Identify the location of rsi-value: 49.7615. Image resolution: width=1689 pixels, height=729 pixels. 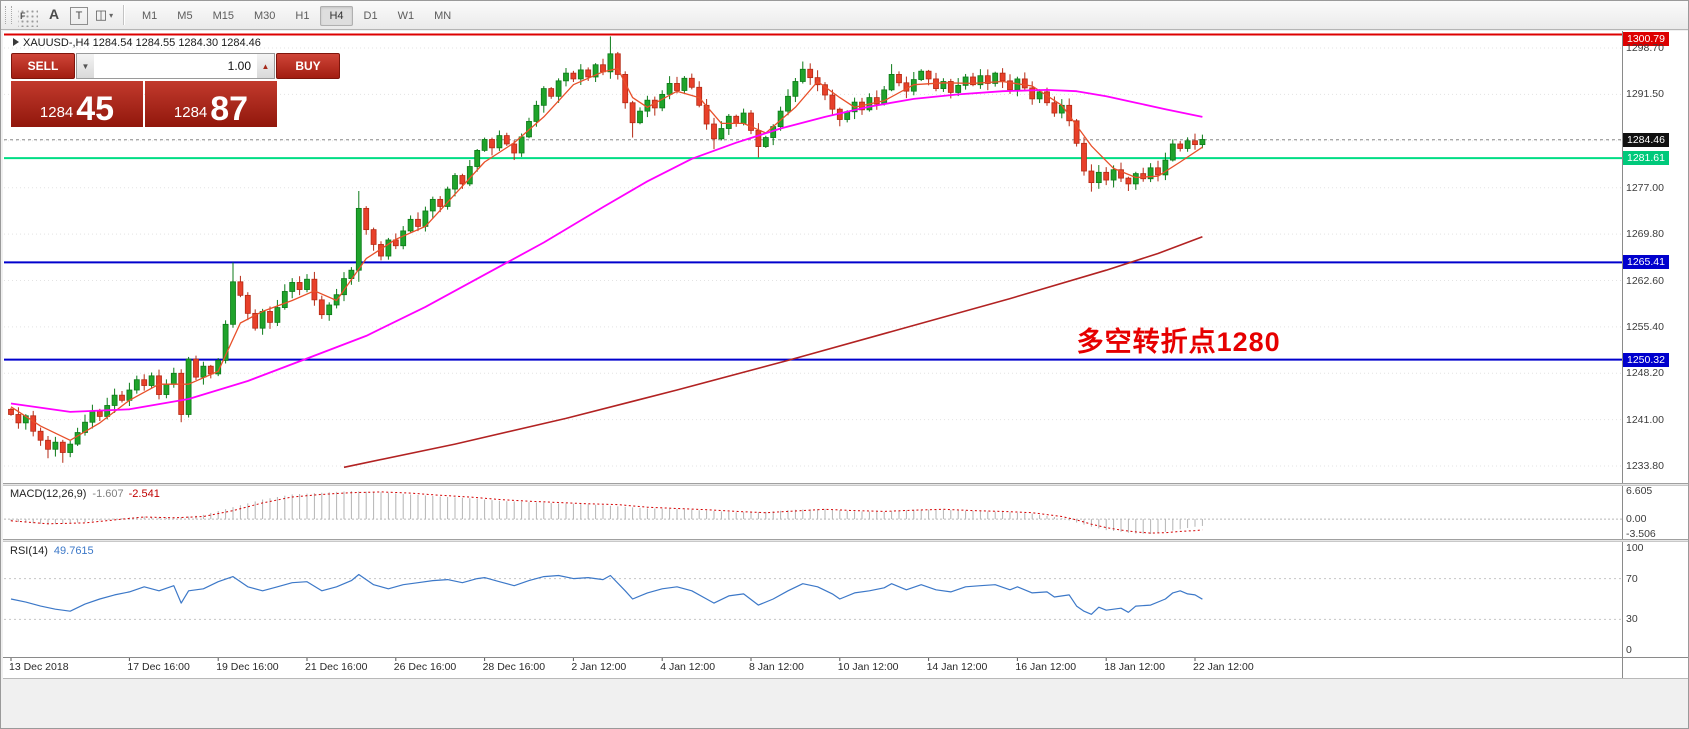
(73, 551).